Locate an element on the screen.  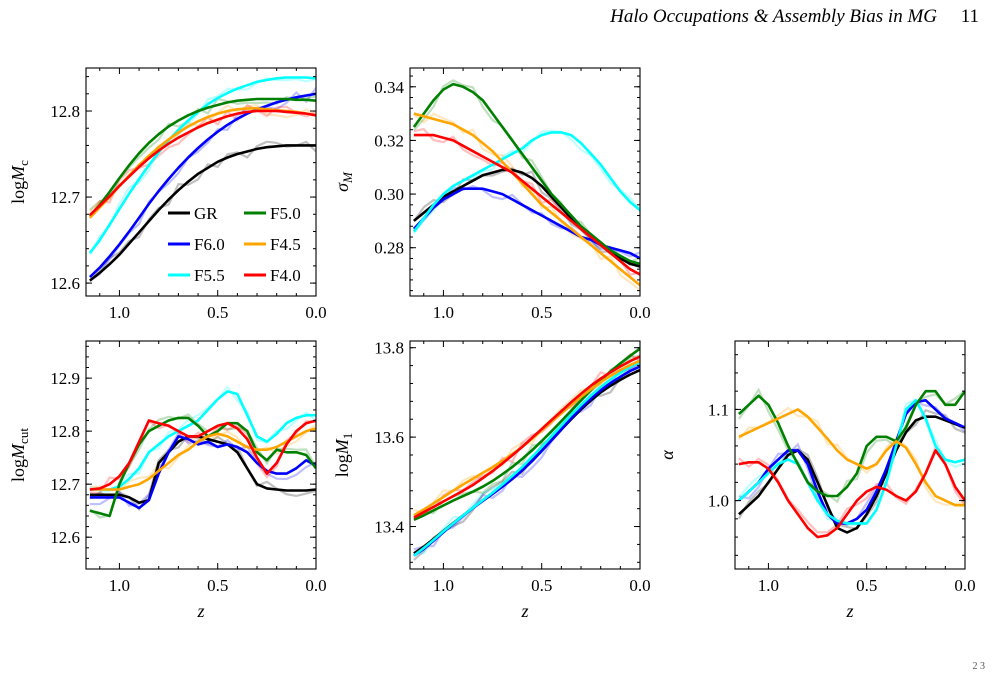
y-tick-label: 0.32 is located at coordinates (389, 140).